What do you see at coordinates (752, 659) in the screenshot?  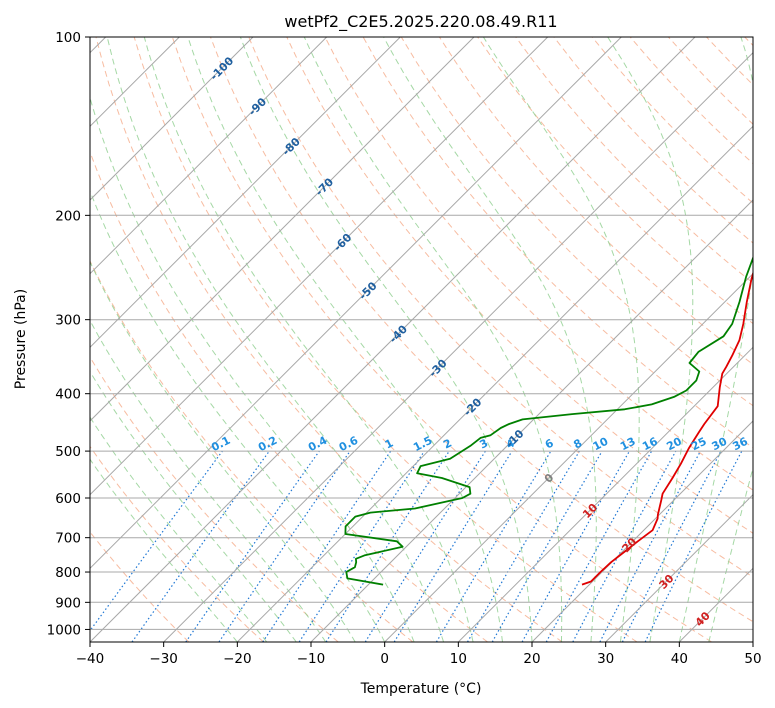 I see `x-tick-label: 50` at bounding box center [752, 659].